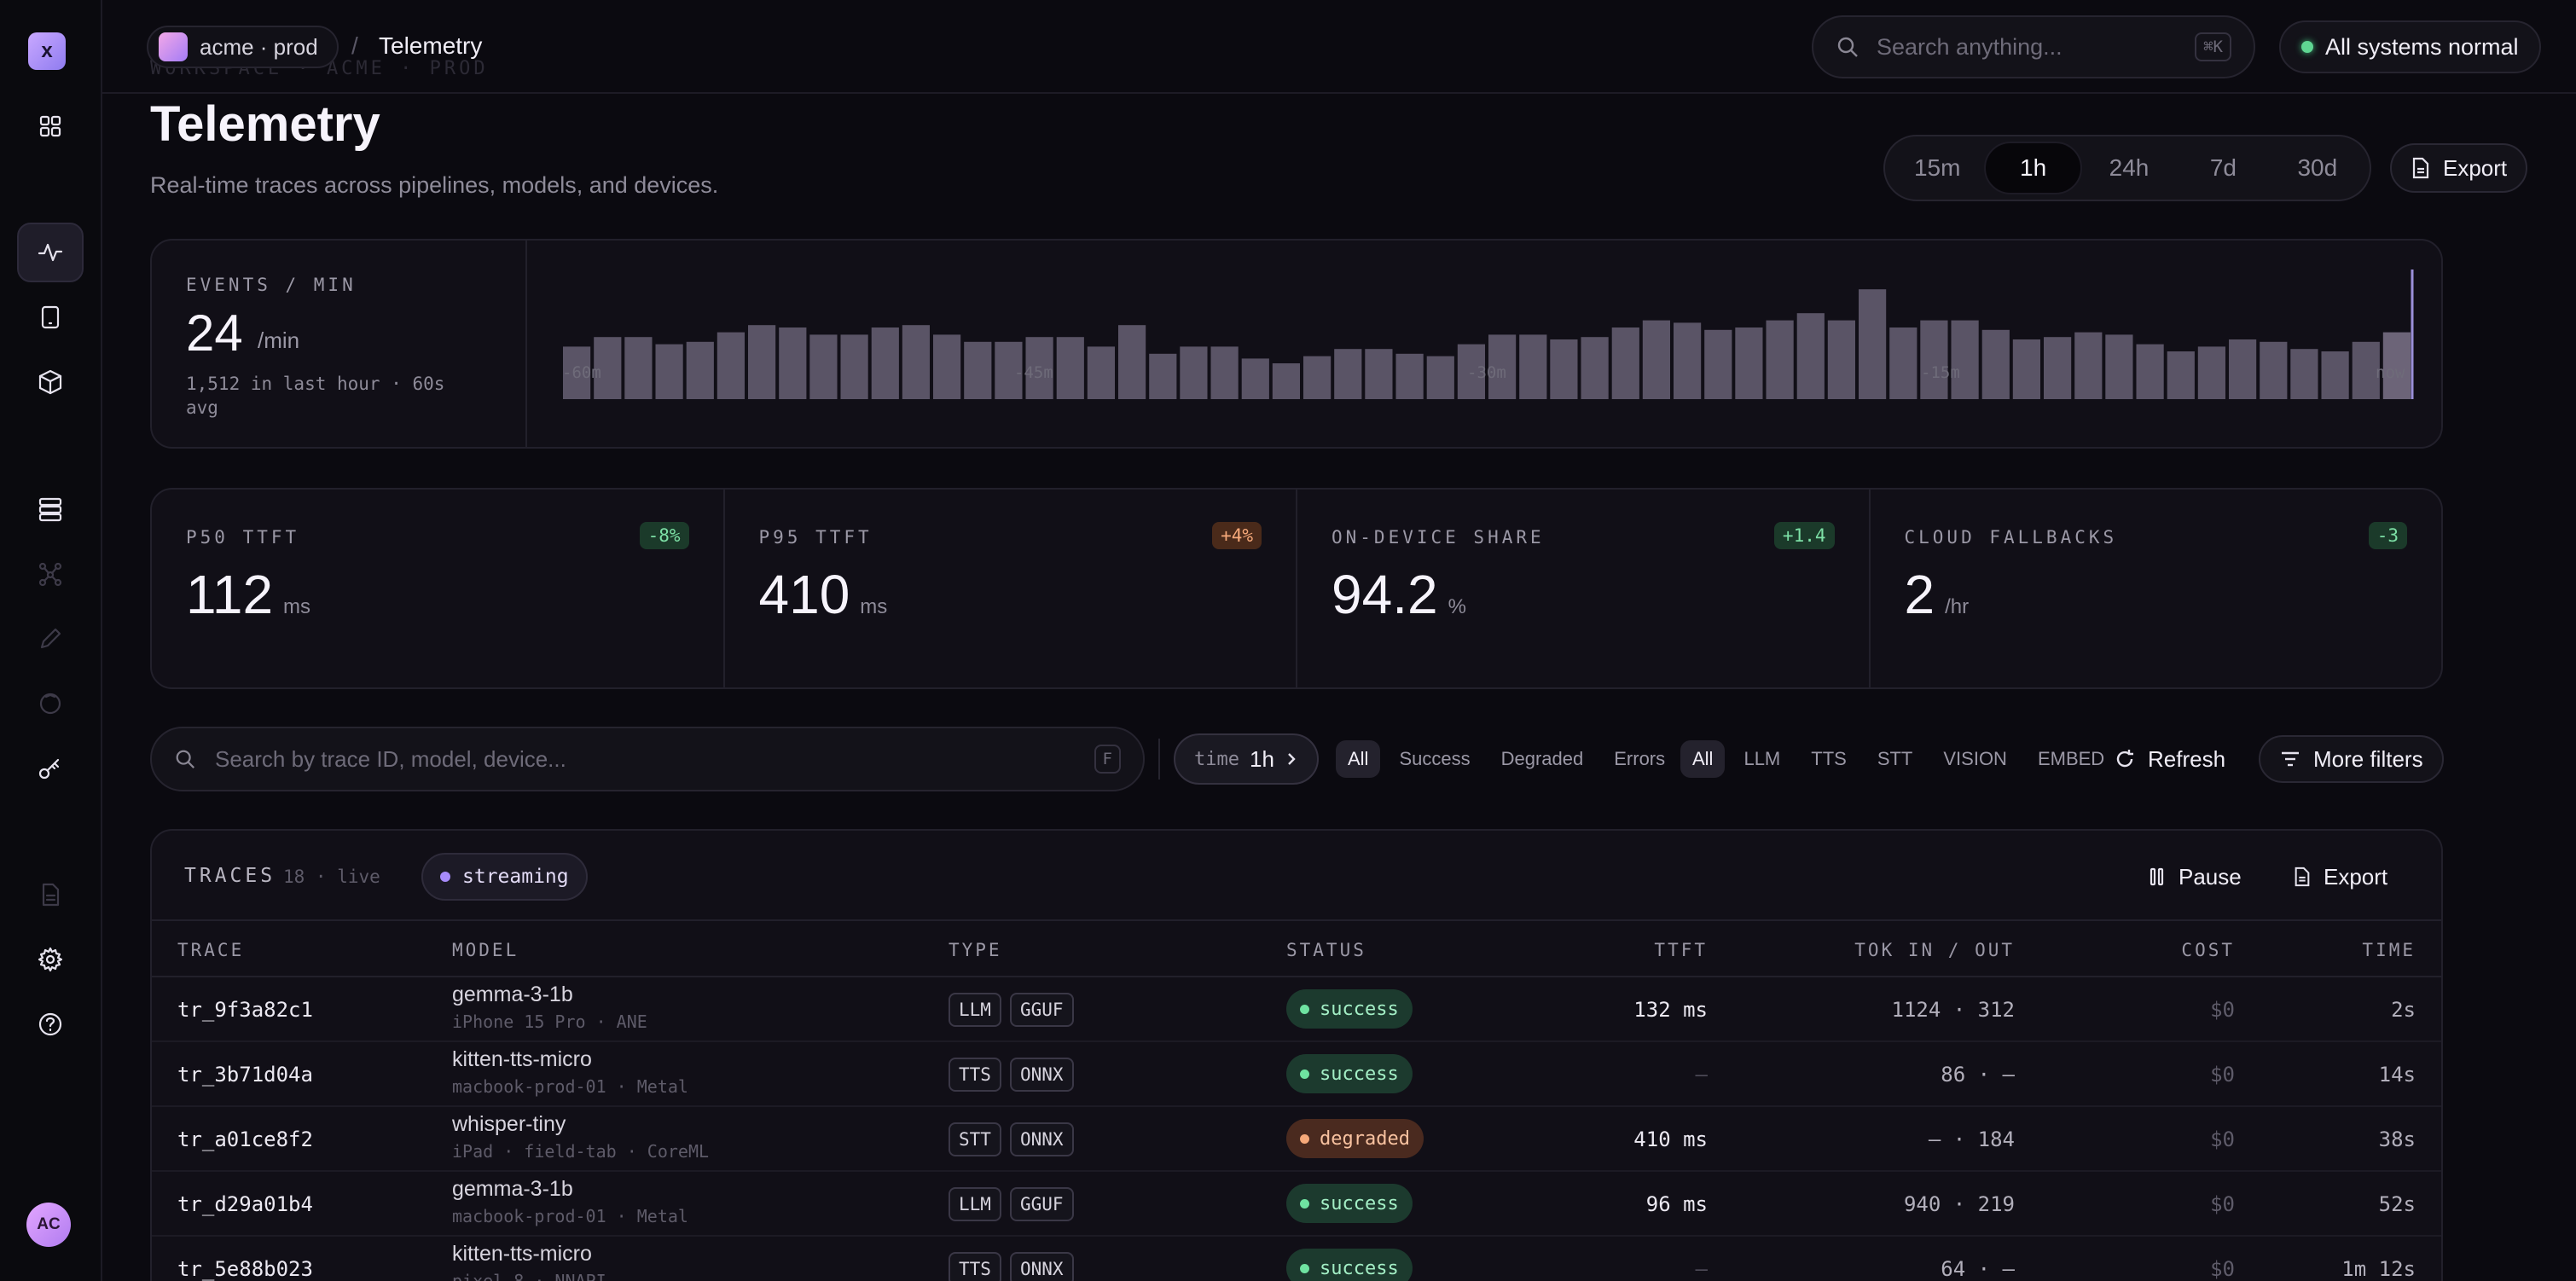  Describe the element at coordinates (50, 252) in the screenshot. I see `activity-icon` at that location.